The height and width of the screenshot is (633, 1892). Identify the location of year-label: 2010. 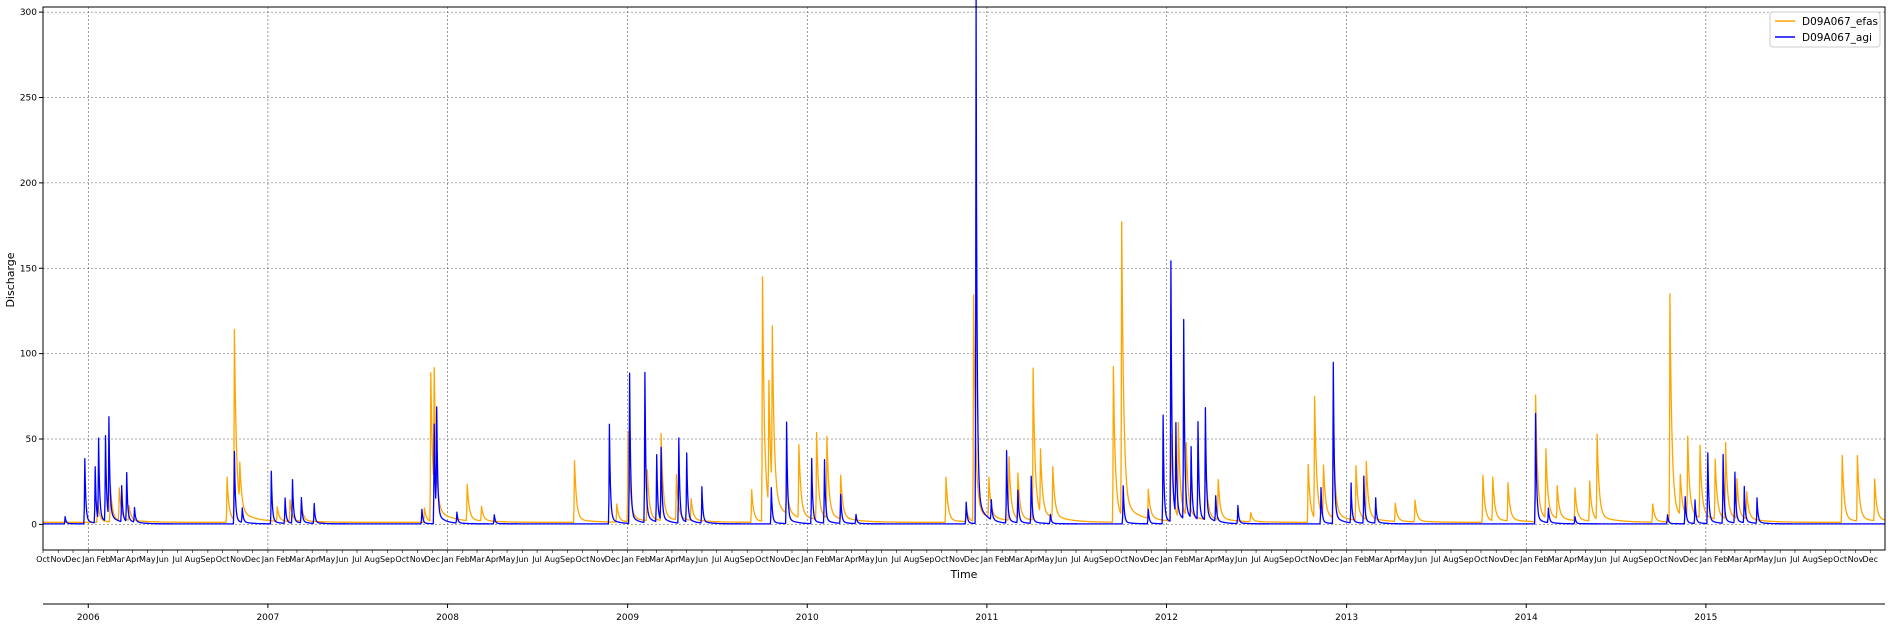
(807, 618).